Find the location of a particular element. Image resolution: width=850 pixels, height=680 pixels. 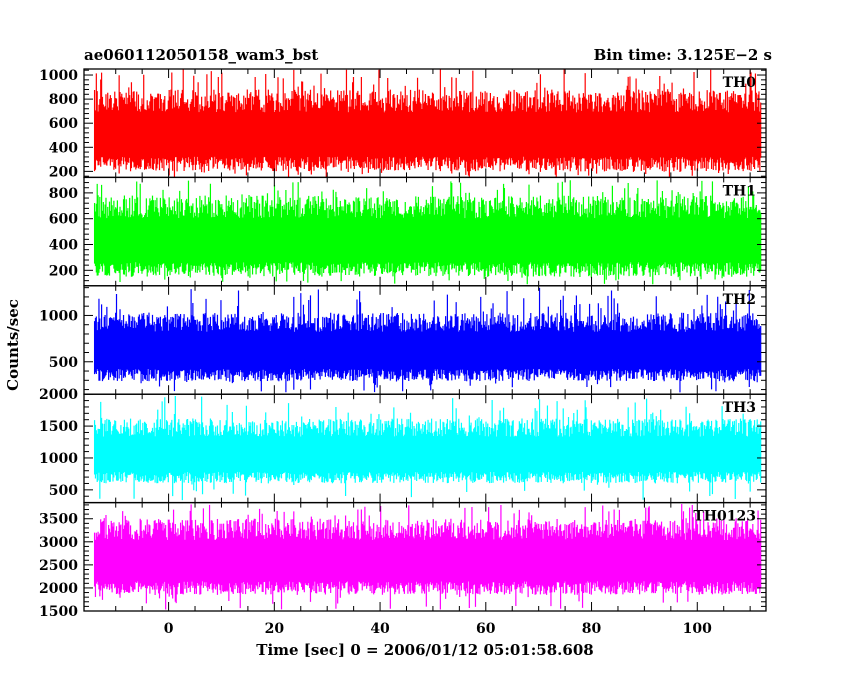

y-tick-label: 2500 is located at coordinates (58, 566).